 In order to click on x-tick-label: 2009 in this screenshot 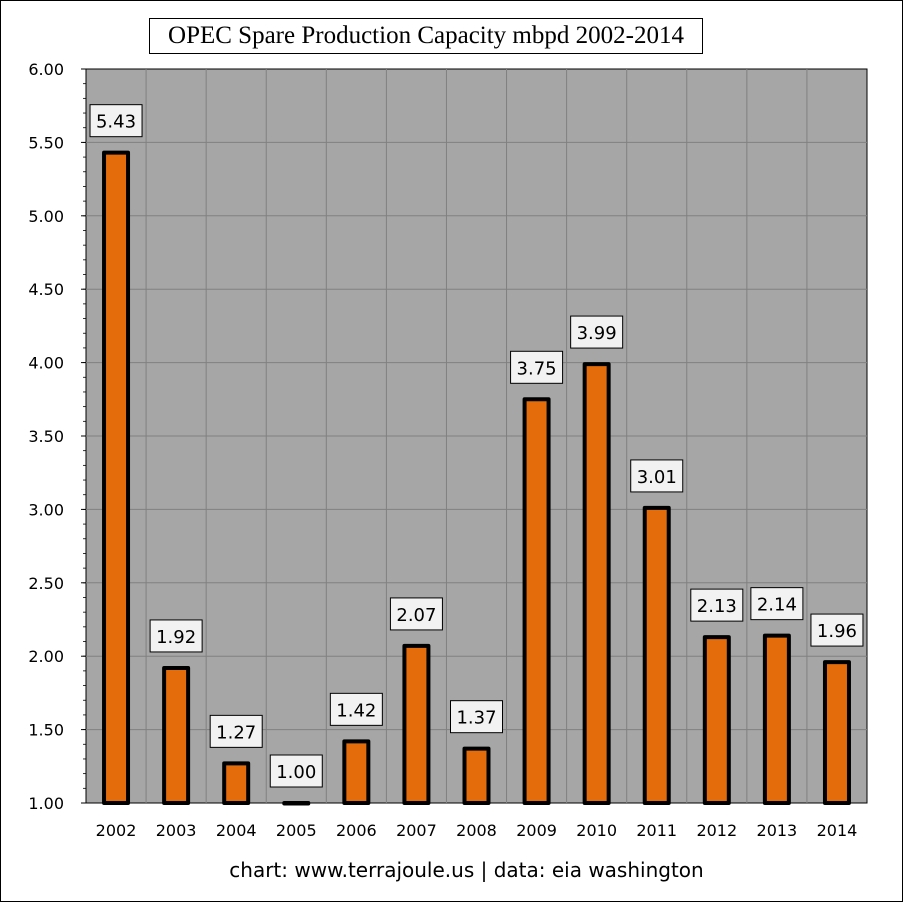, I will do `click(536, 830)`.